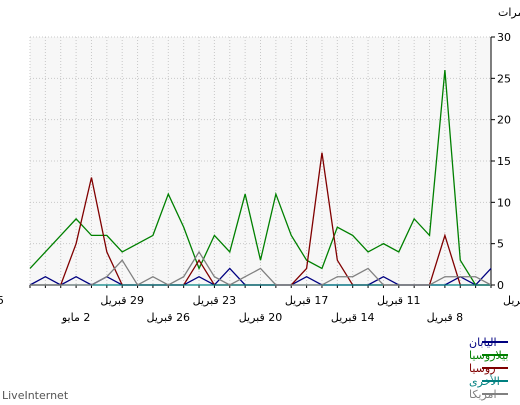  What do you see at coordinates (261, 317) in the screenshot?
I see `x-tick-label: 20 قبريل` at bounding box center [261, 317].